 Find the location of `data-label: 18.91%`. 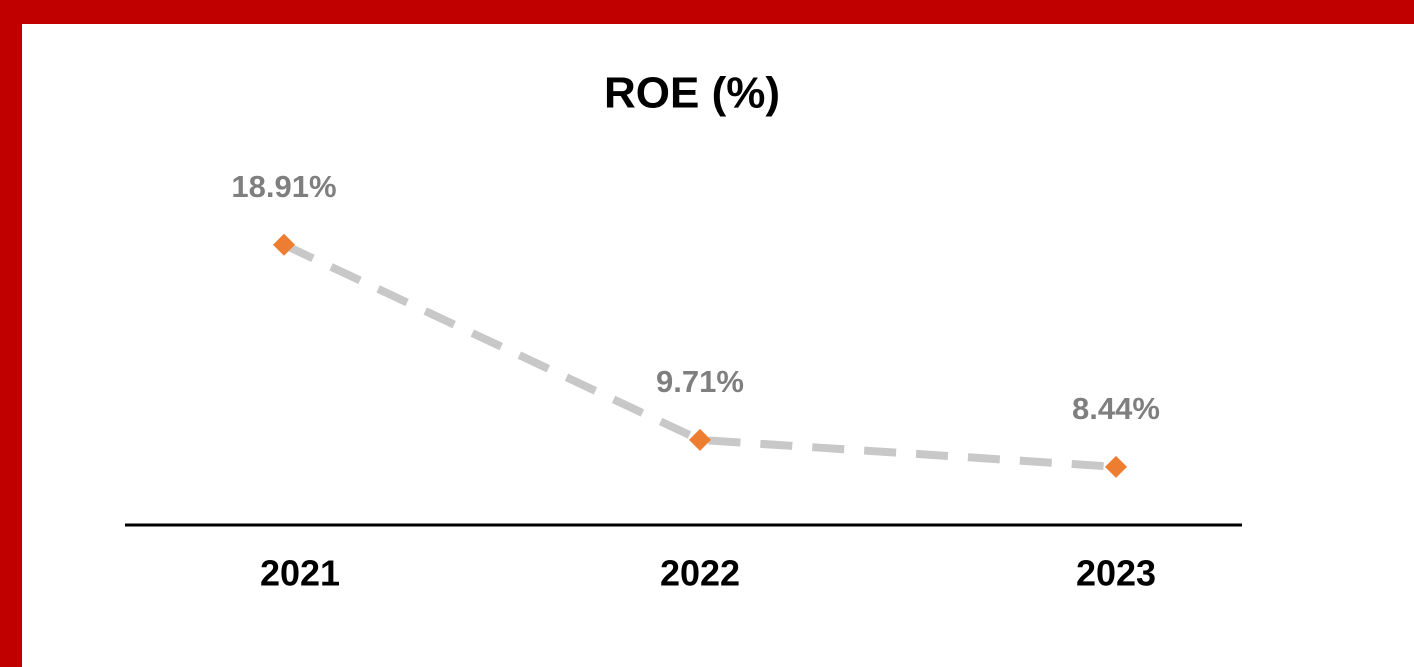

data-label: 18.91% is located at coordinates (283, 186).